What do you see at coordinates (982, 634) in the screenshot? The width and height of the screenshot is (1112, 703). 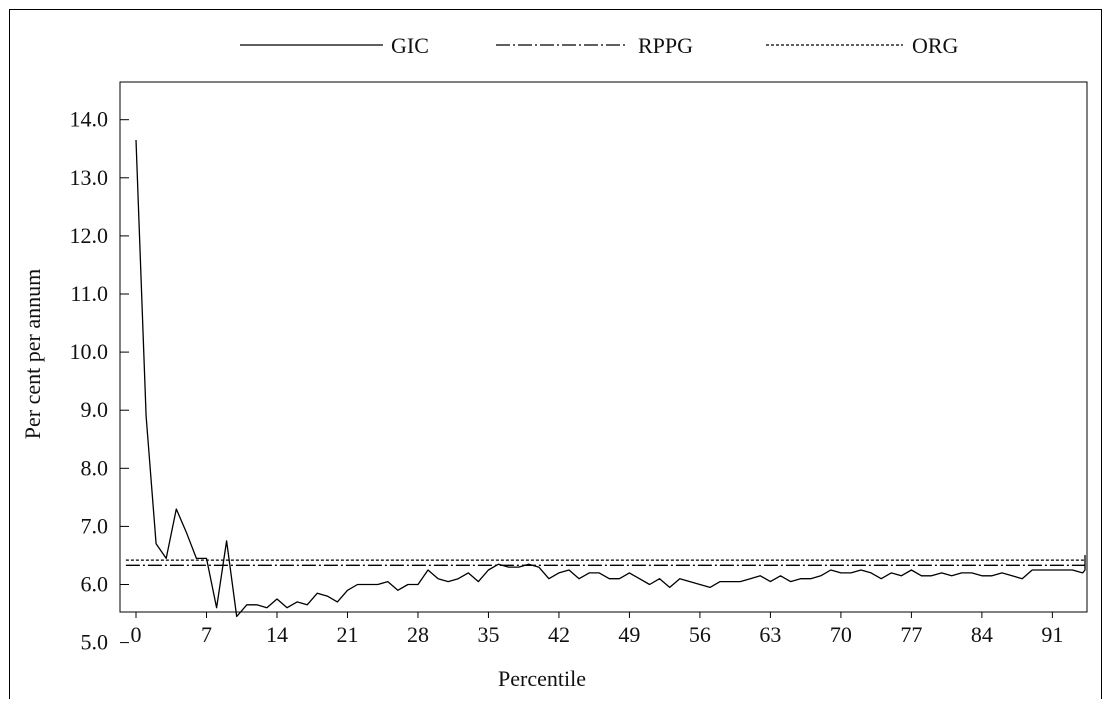 I see `x-tick-label: 84` at bounding box center [982, 634].